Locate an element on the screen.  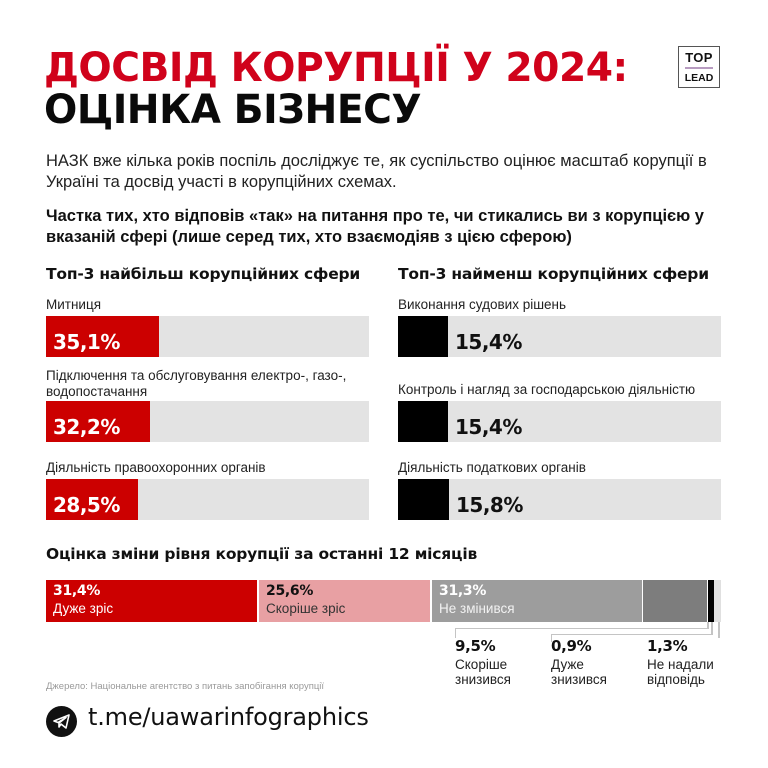
bar-track: 35,1% is located at coordinates (207, 336).